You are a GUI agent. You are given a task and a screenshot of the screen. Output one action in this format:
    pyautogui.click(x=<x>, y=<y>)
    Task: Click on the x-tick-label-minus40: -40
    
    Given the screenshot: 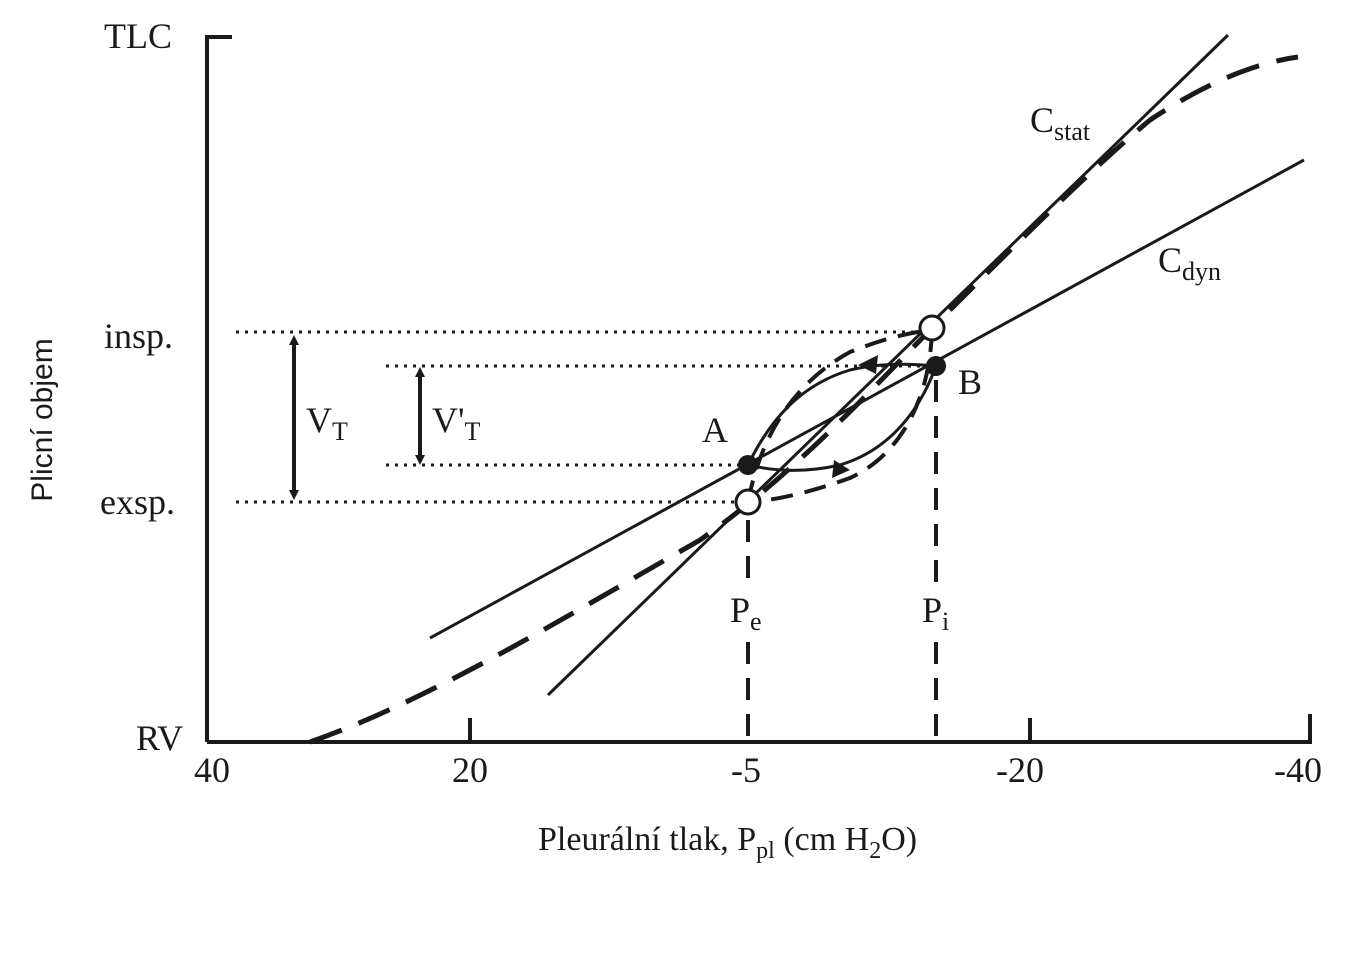 What is the action you would take?
    pyautogui.click(x=1298, y=770)
    